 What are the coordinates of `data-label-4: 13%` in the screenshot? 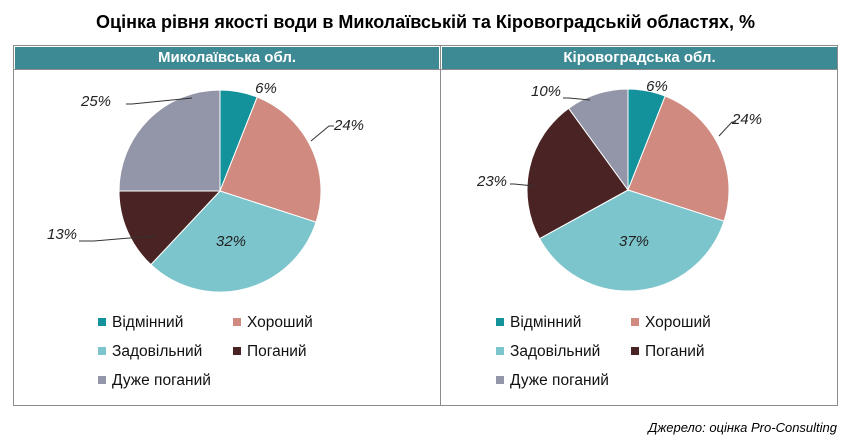 It's located at (62, 234).